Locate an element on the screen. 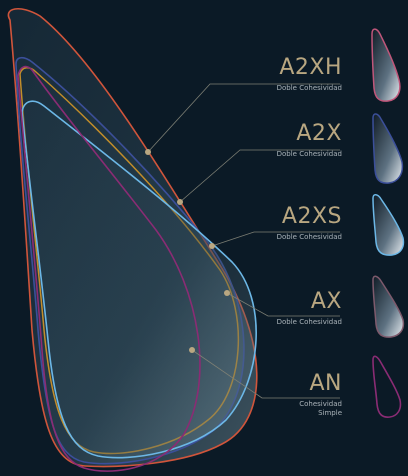  profile-icon-a2xh is located at coordinates (386, 65).